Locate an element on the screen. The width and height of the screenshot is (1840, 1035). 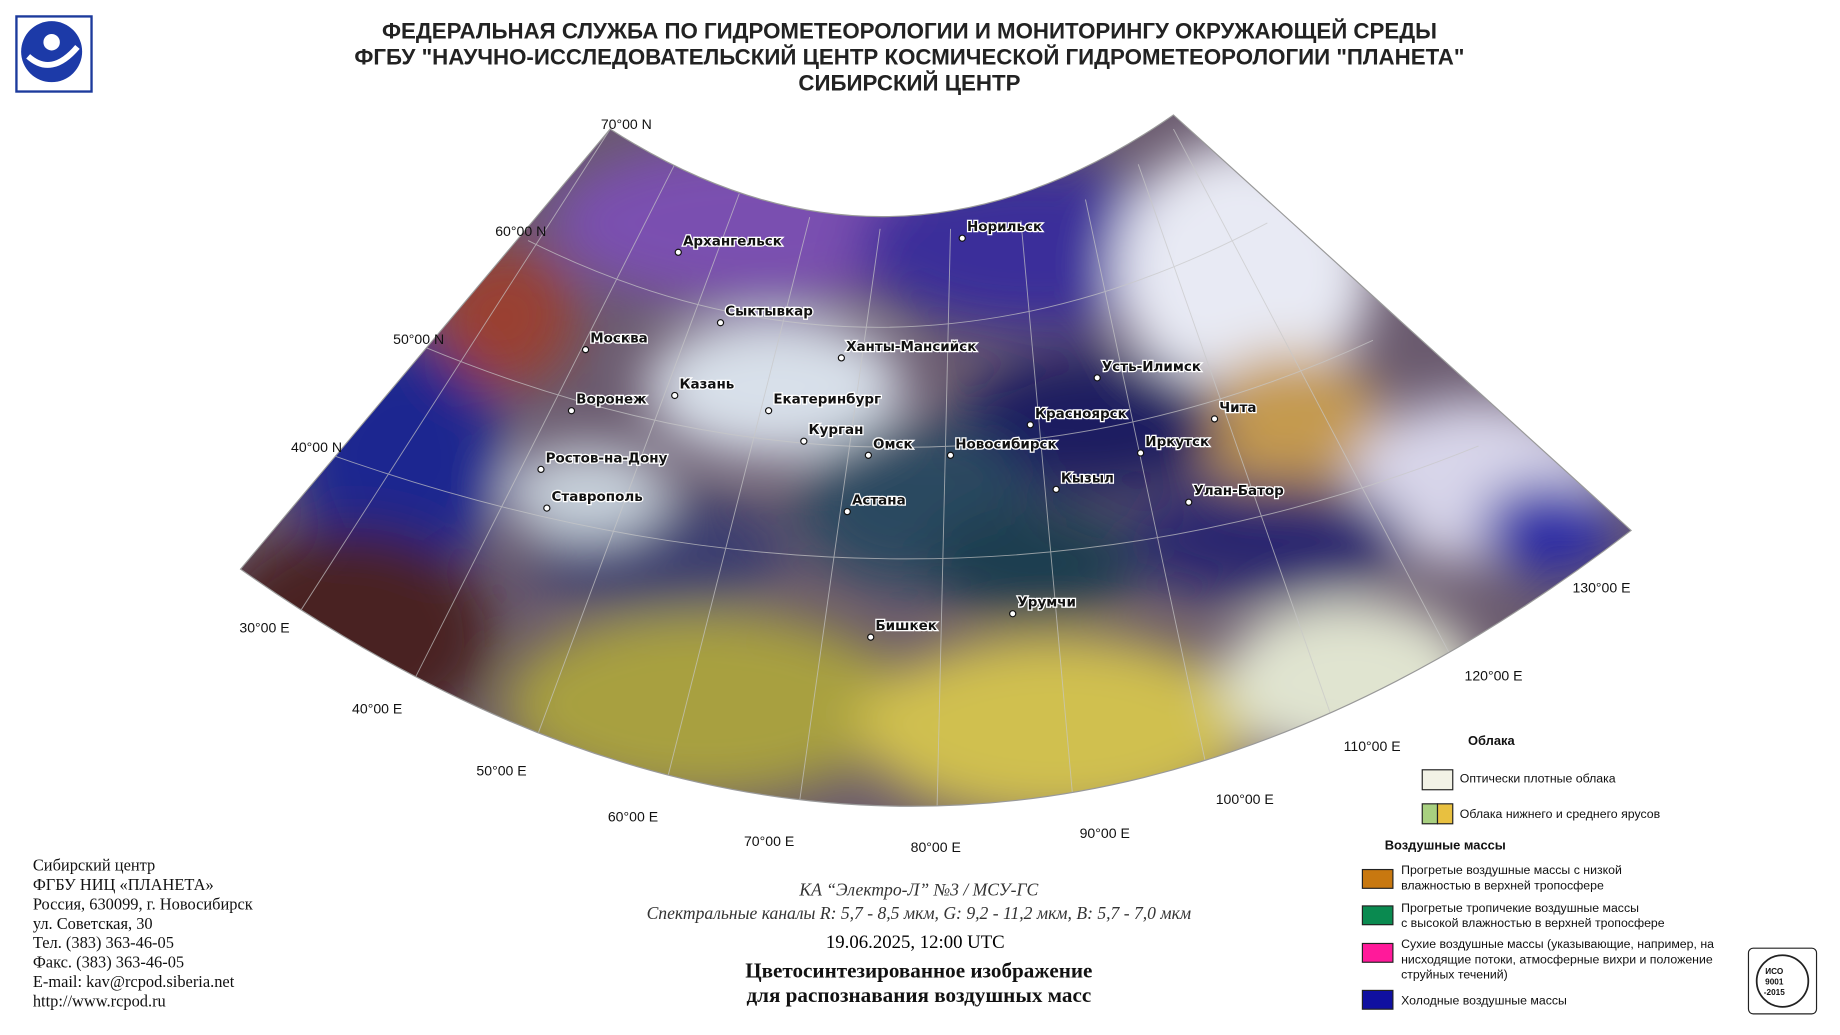
city-label: Иркутск is located at coordinates (1177, 442).